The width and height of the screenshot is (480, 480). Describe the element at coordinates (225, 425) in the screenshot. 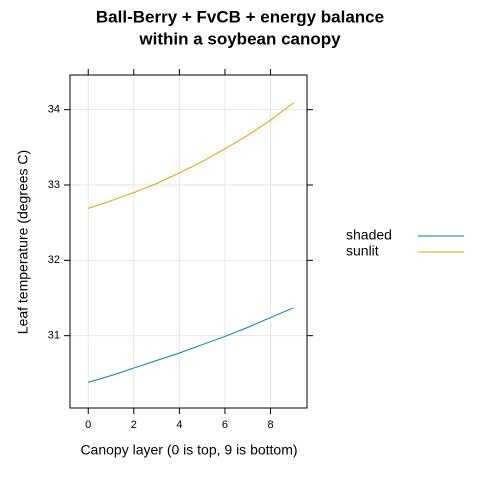

I see `x-tick-label: 6` at that location.